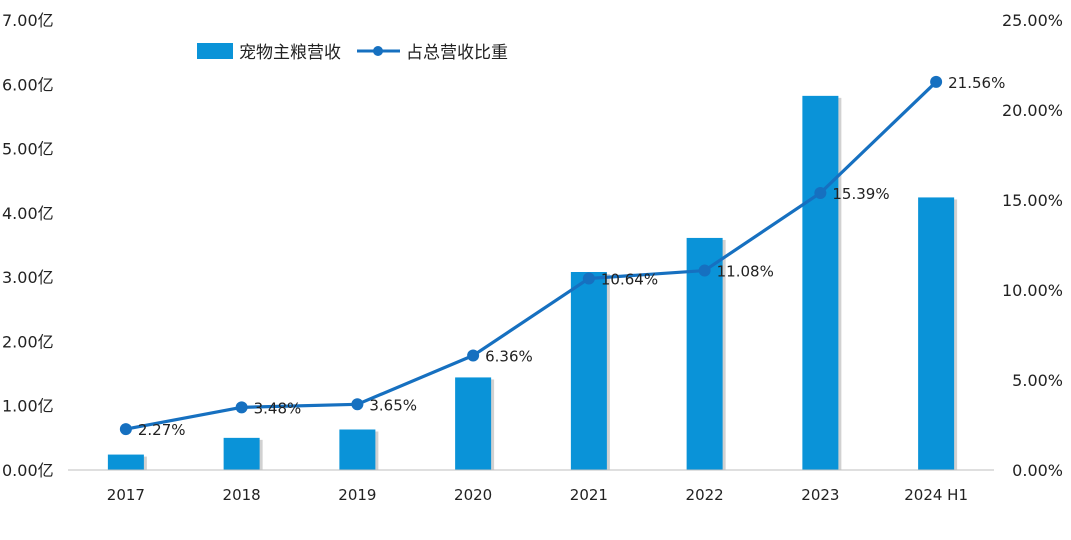 The width and height of the screenshot is (1071, 540). Describe the element at coordinates (537, 495) in the screenshot. I see `x-axis: 2017 2018 2019 2020 2021 2022 2023 2024 H1` at that location.